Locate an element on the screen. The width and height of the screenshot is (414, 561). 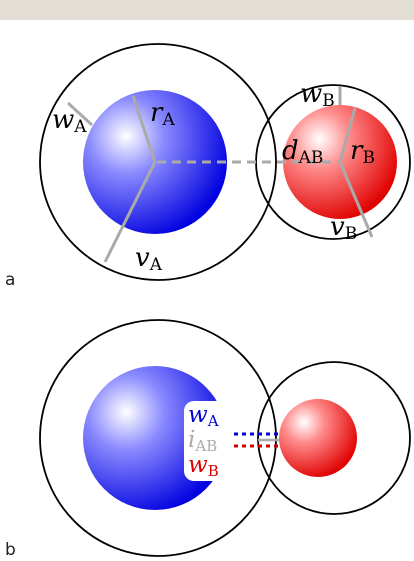
label-r-b: rB is located at coordinates (362, 152).